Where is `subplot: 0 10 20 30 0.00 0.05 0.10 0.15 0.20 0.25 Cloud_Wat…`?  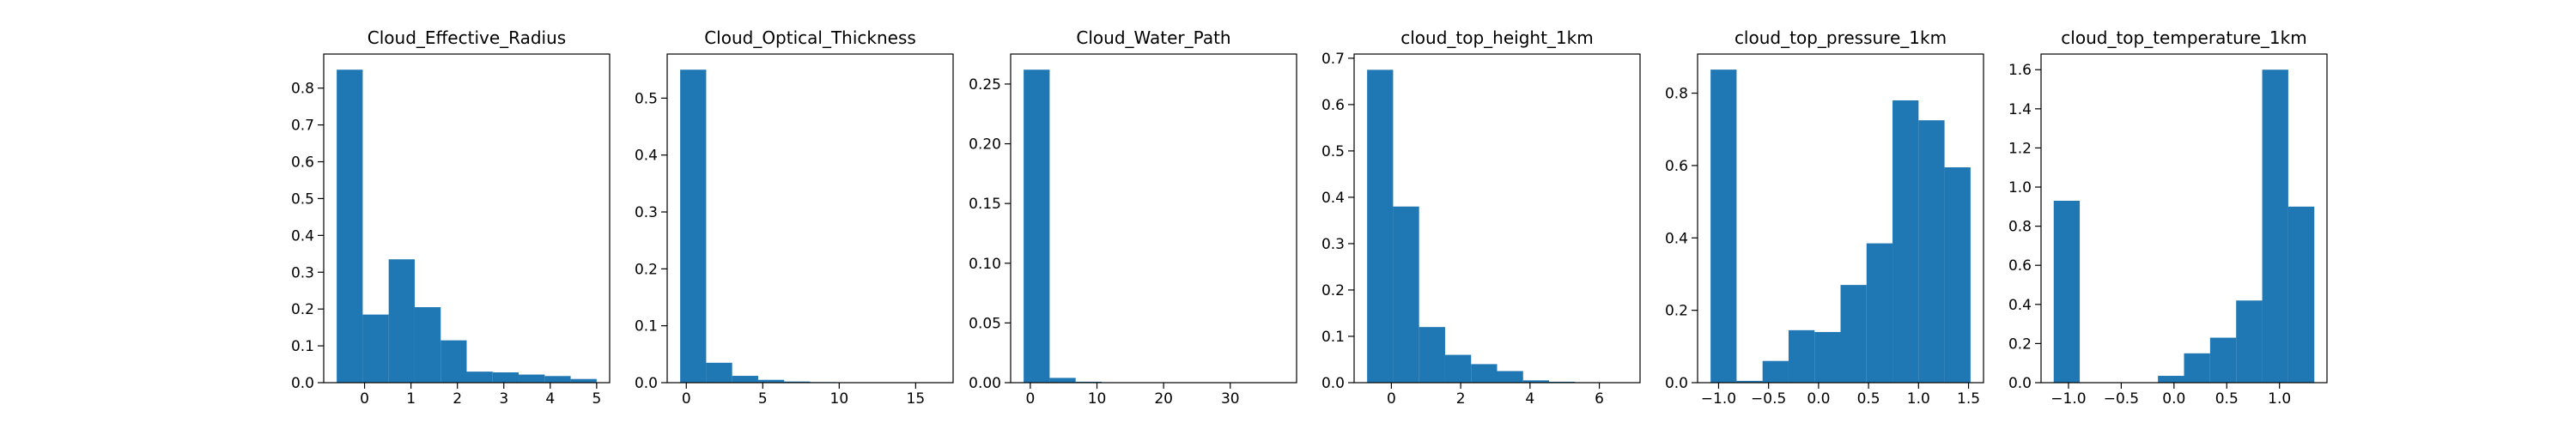
subplot: 0 10 20 30 0.00 0.05 0.10 0.15 0.20 0.25 Cloud_Wat… is located at coordinates (1133, 218).